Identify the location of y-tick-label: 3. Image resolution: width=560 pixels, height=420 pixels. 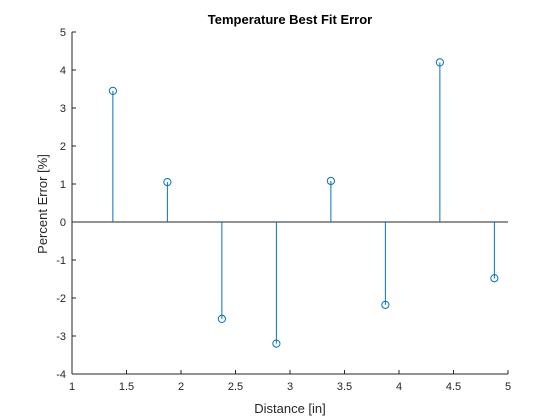
(63, 109).